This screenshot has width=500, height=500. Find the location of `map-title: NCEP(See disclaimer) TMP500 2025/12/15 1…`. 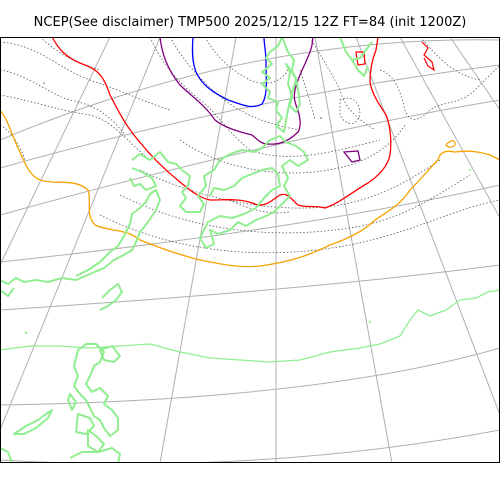

map-title: NCEP(See disclaimer) TMP500 2025/12/15 1… is located at coordinates (250, 22).